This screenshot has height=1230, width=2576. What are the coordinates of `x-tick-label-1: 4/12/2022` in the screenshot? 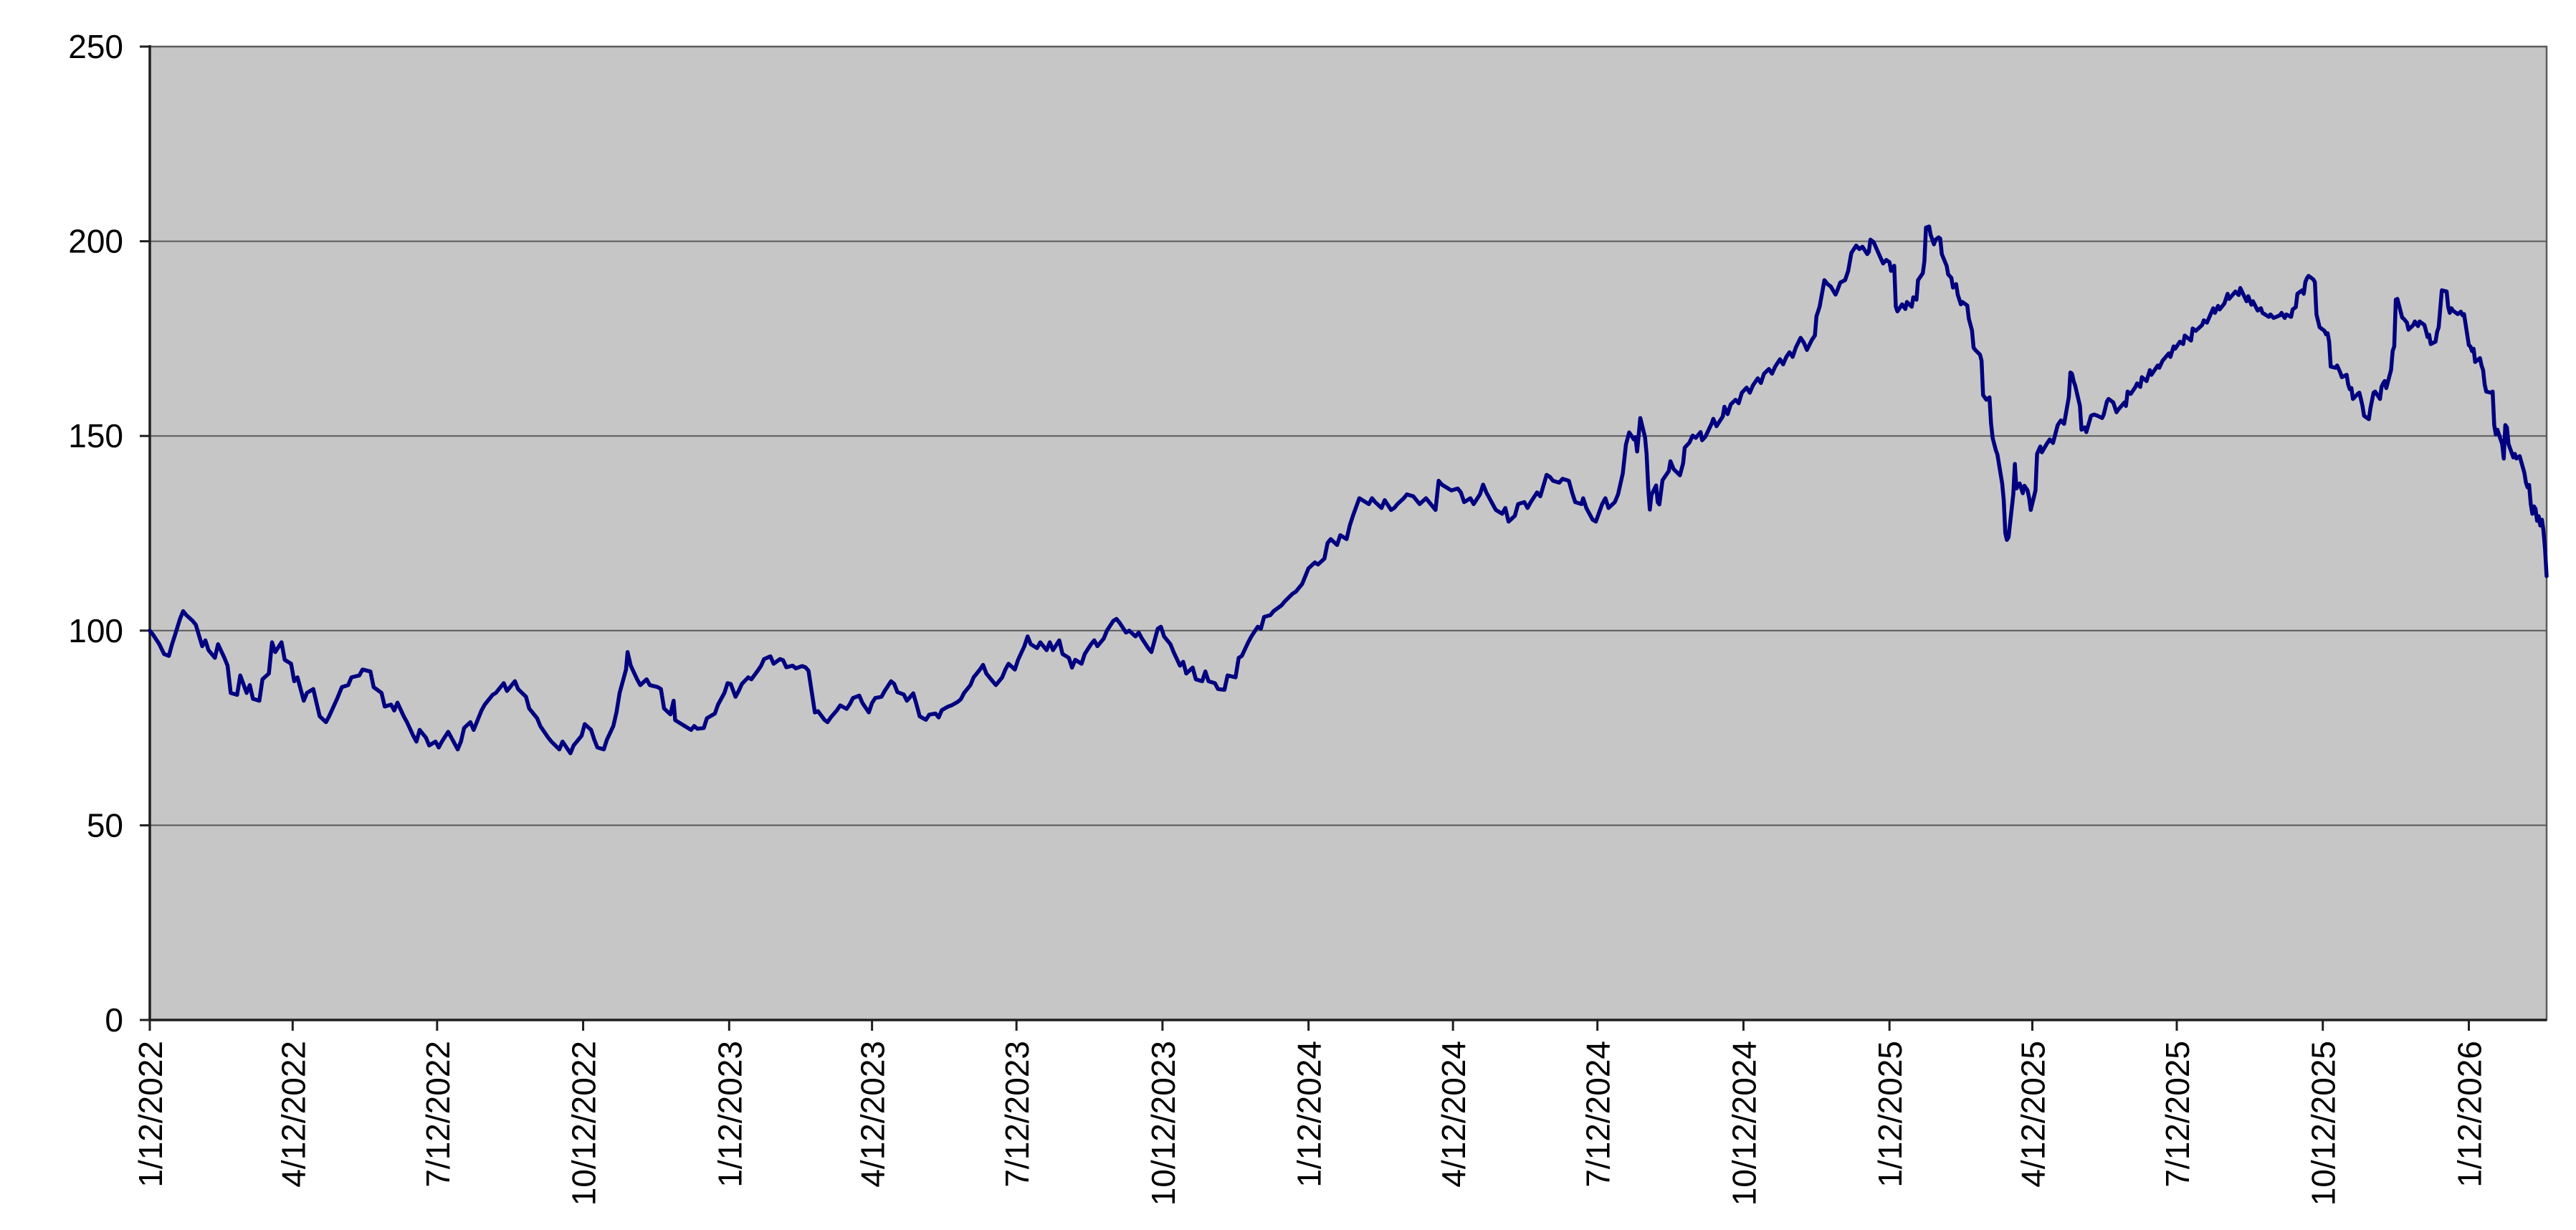 It's located at (293, 1114).